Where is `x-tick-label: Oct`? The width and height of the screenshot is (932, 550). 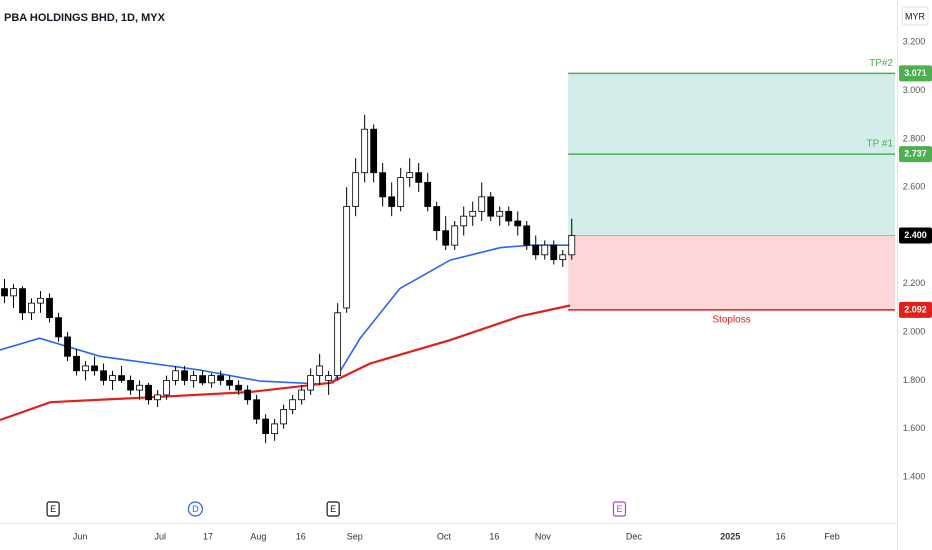 x-tick-label: Oct is located at coordinates (444, 536).